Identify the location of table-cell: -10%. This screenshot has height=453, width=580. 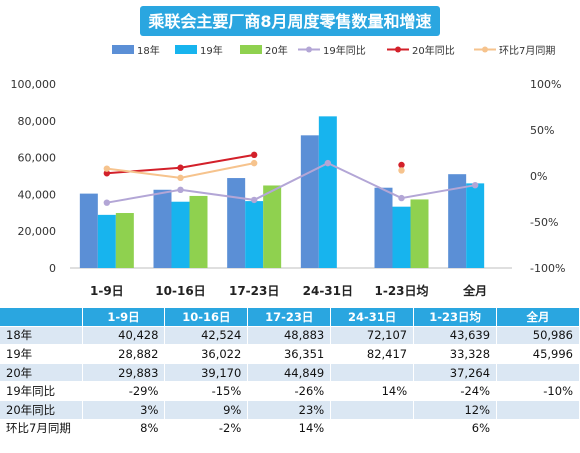
(538, 391).